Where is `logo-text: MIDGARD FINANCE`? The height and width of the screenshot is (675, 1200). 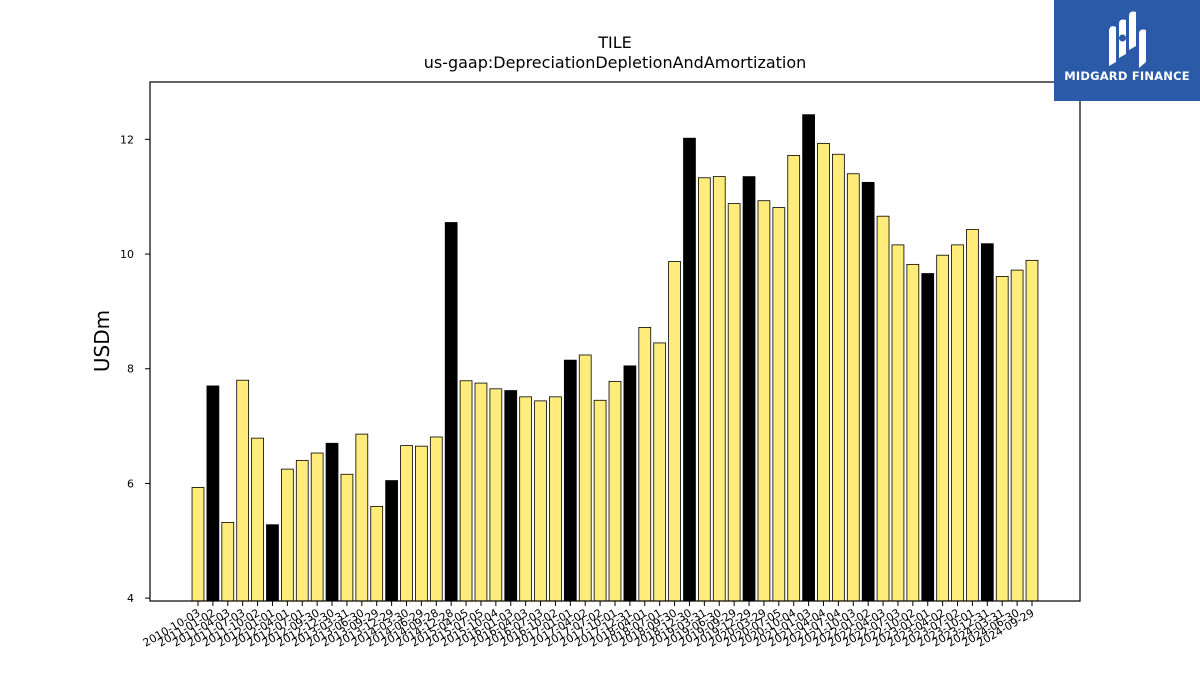 logo-text: MIDGARD FINANCE is located at coordinates (1127, 76).